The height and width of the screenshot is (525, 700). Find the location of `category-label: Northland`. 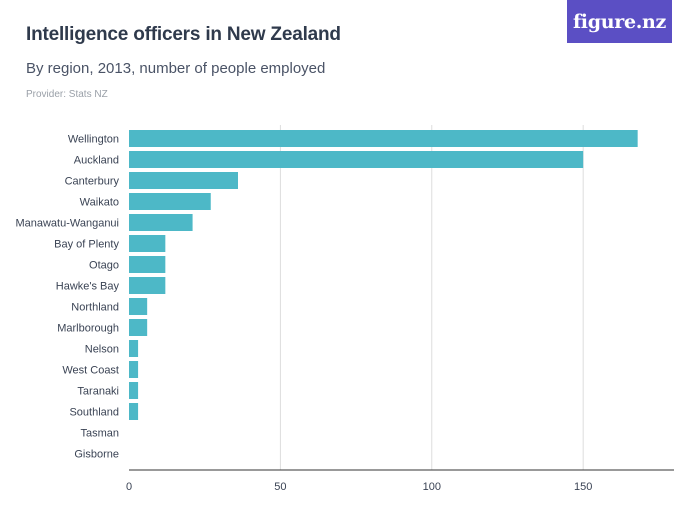

category-label: Northland is located at coordinates (95, 308).